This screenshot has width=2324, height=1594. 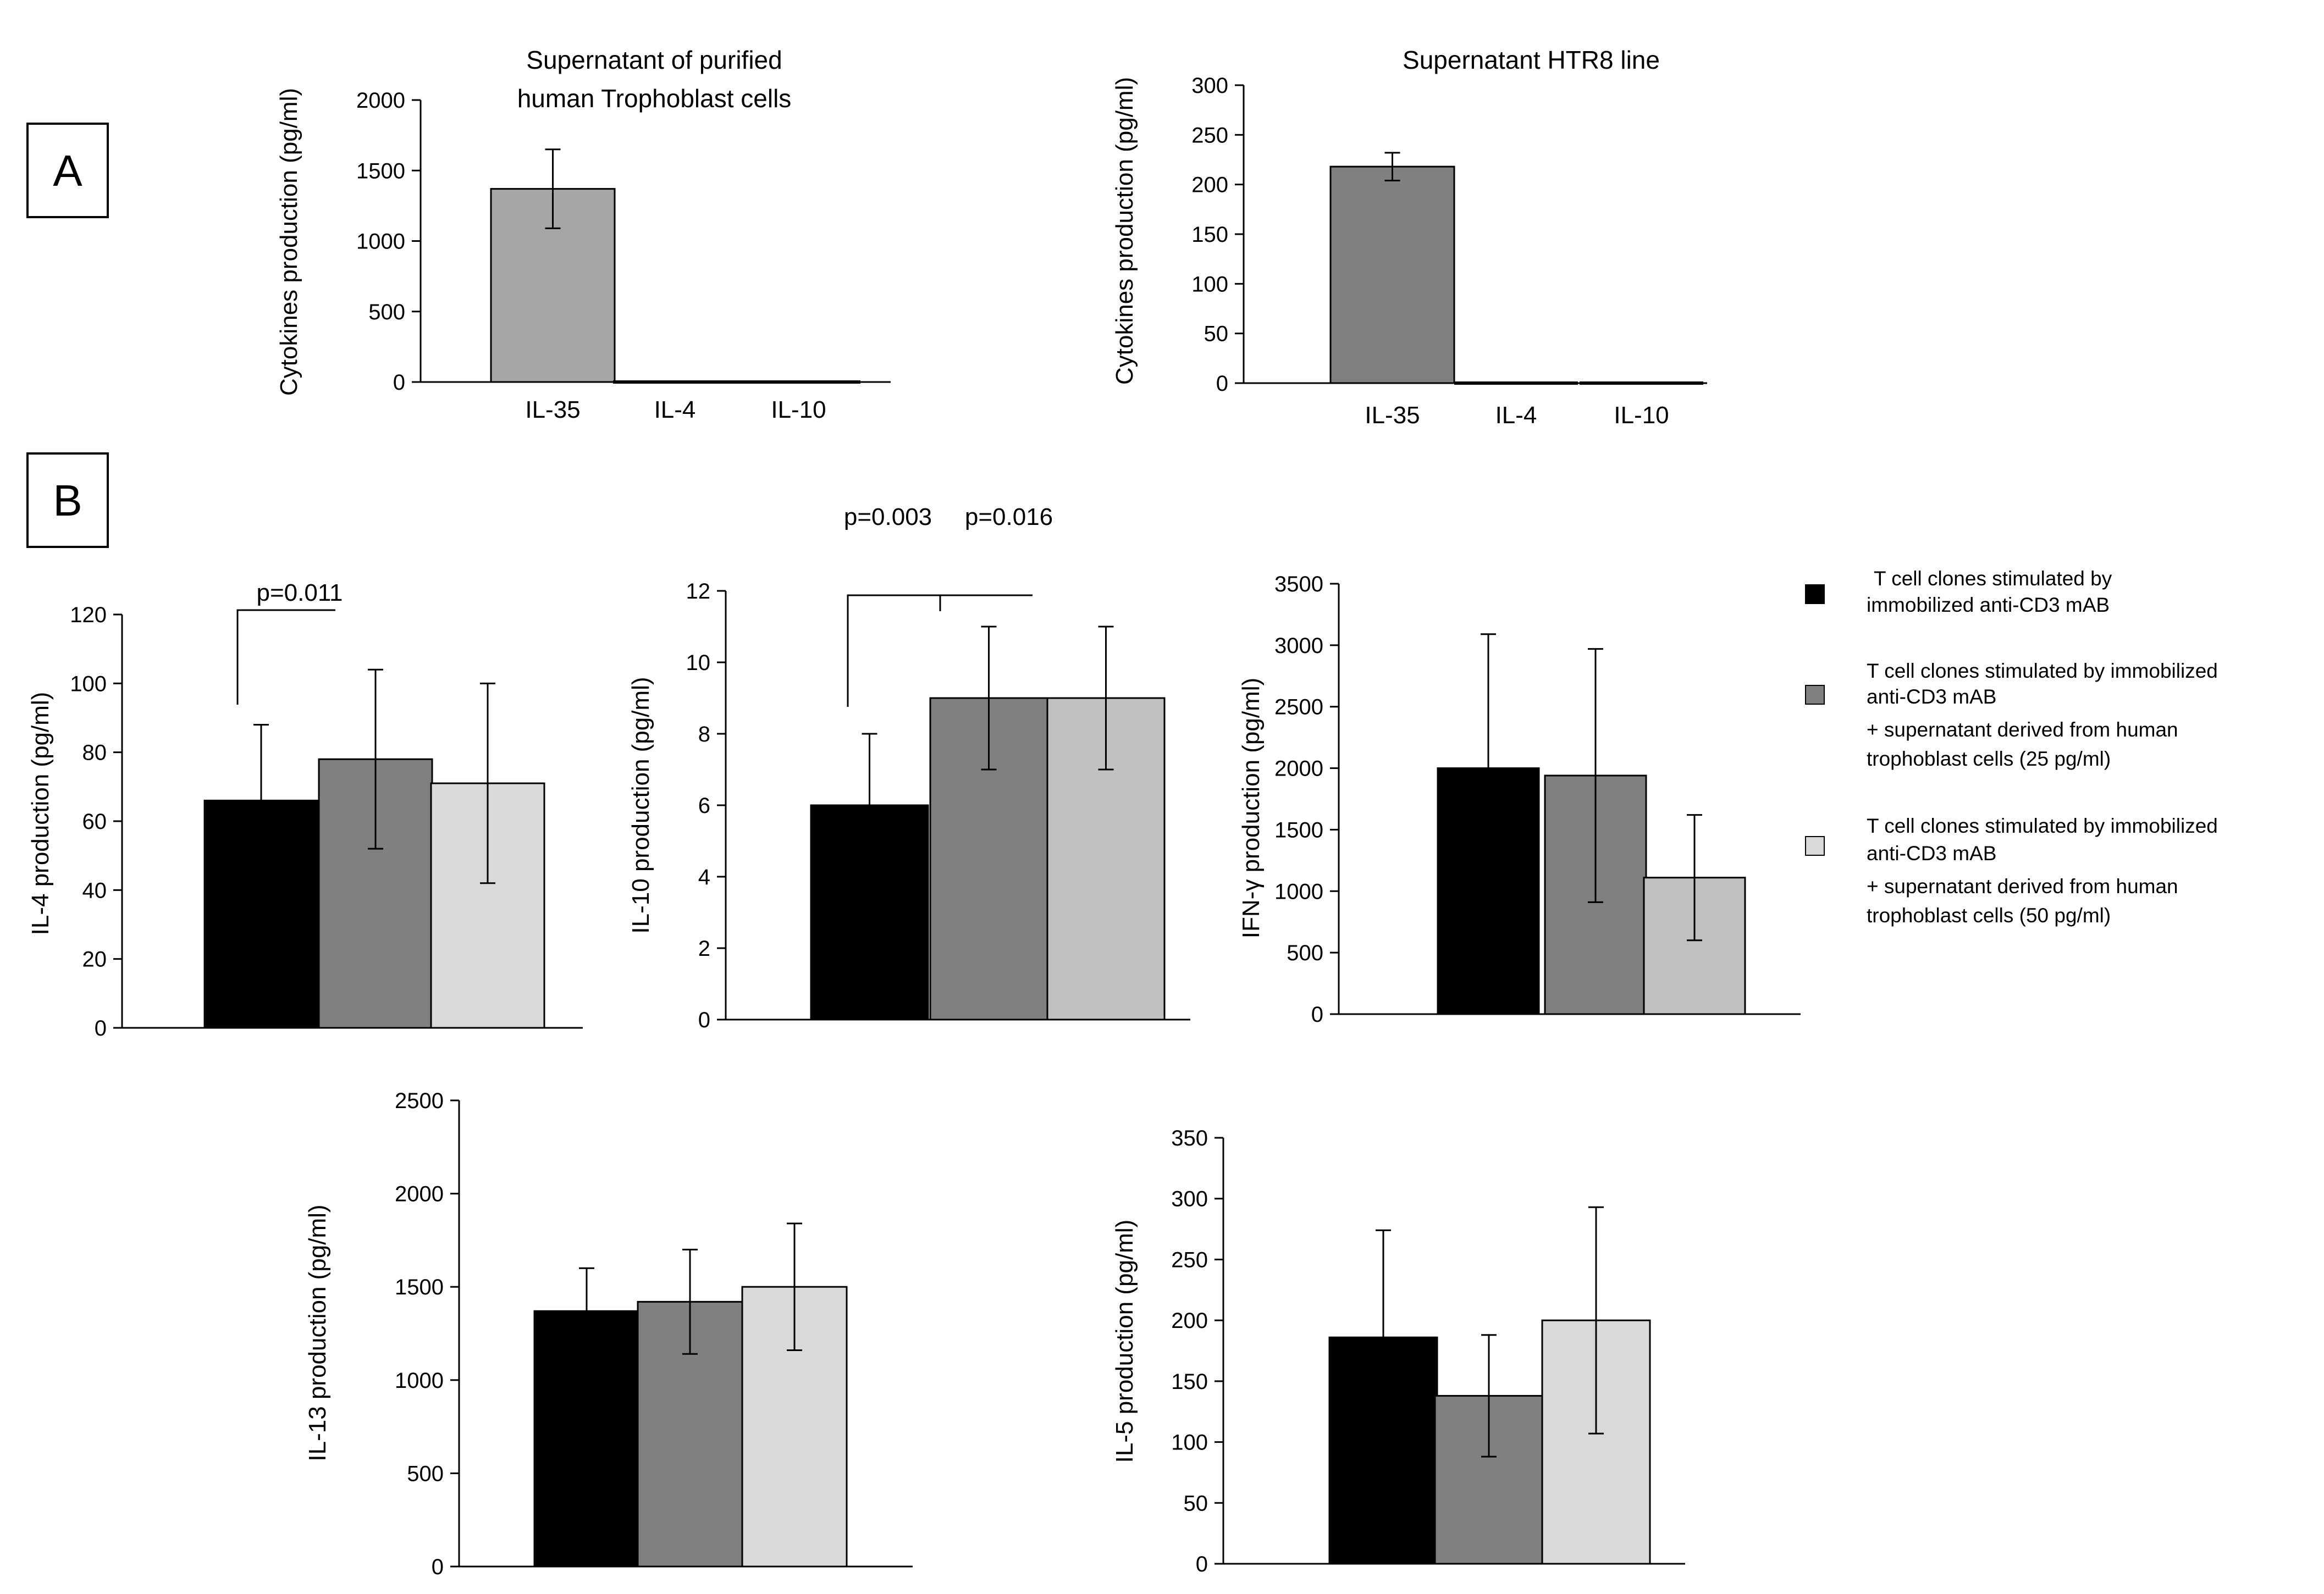 What do you see at coordinates (1196, 1503) in the screenshot?
I see `b5-y-tick-label: 50` at bounding box center [1196, 1503].